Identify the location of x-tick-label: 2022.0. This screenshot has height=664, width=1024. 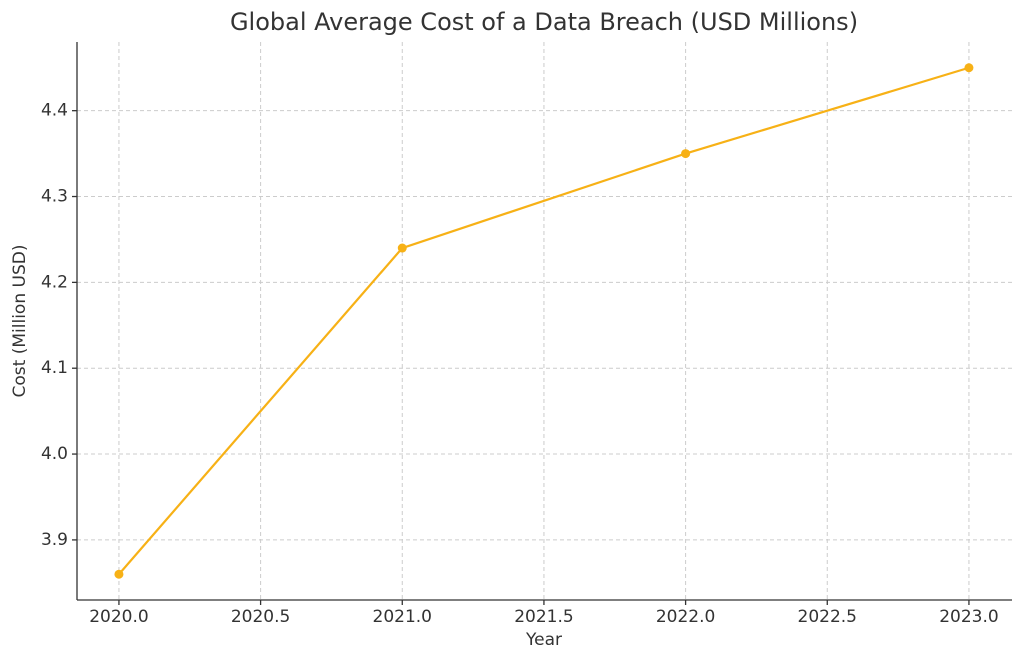
(685, 617).